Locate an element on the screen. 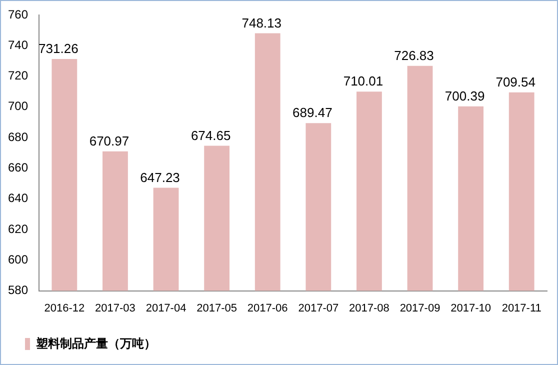 Image resolution: width=558 pixels, height=365 pixels. data-label: 689.47 is located at coordinates (312, 112).